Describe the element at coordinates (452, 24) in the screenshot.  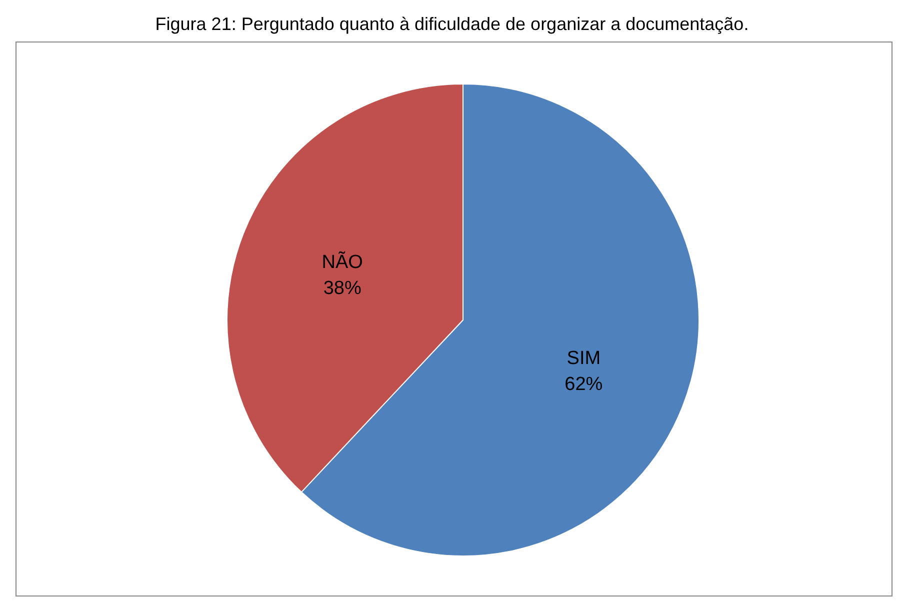
I see `chart-title: Figura 21: Perguntado quanto à dificuldade de organizar a documentação.` at that location.